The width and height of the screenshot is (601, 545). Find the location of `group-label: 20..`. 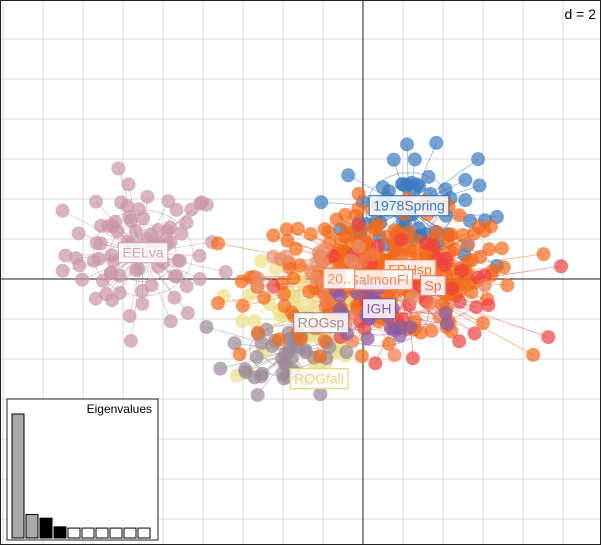

group-label: 20.. is located at coordinates (339, 279).